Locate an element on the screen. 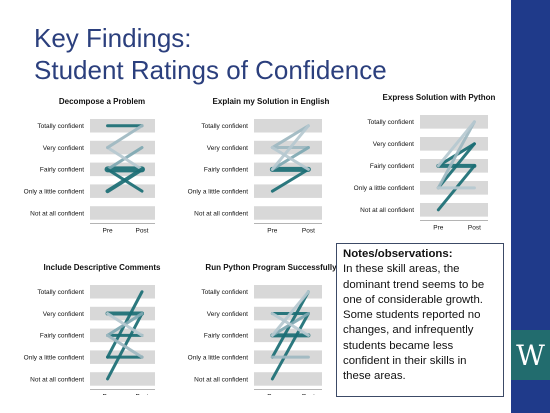 This screenshot has width=550, height=413. slide-title-line2: Student Ratings of Confidence is located at coordinates (210, 70).